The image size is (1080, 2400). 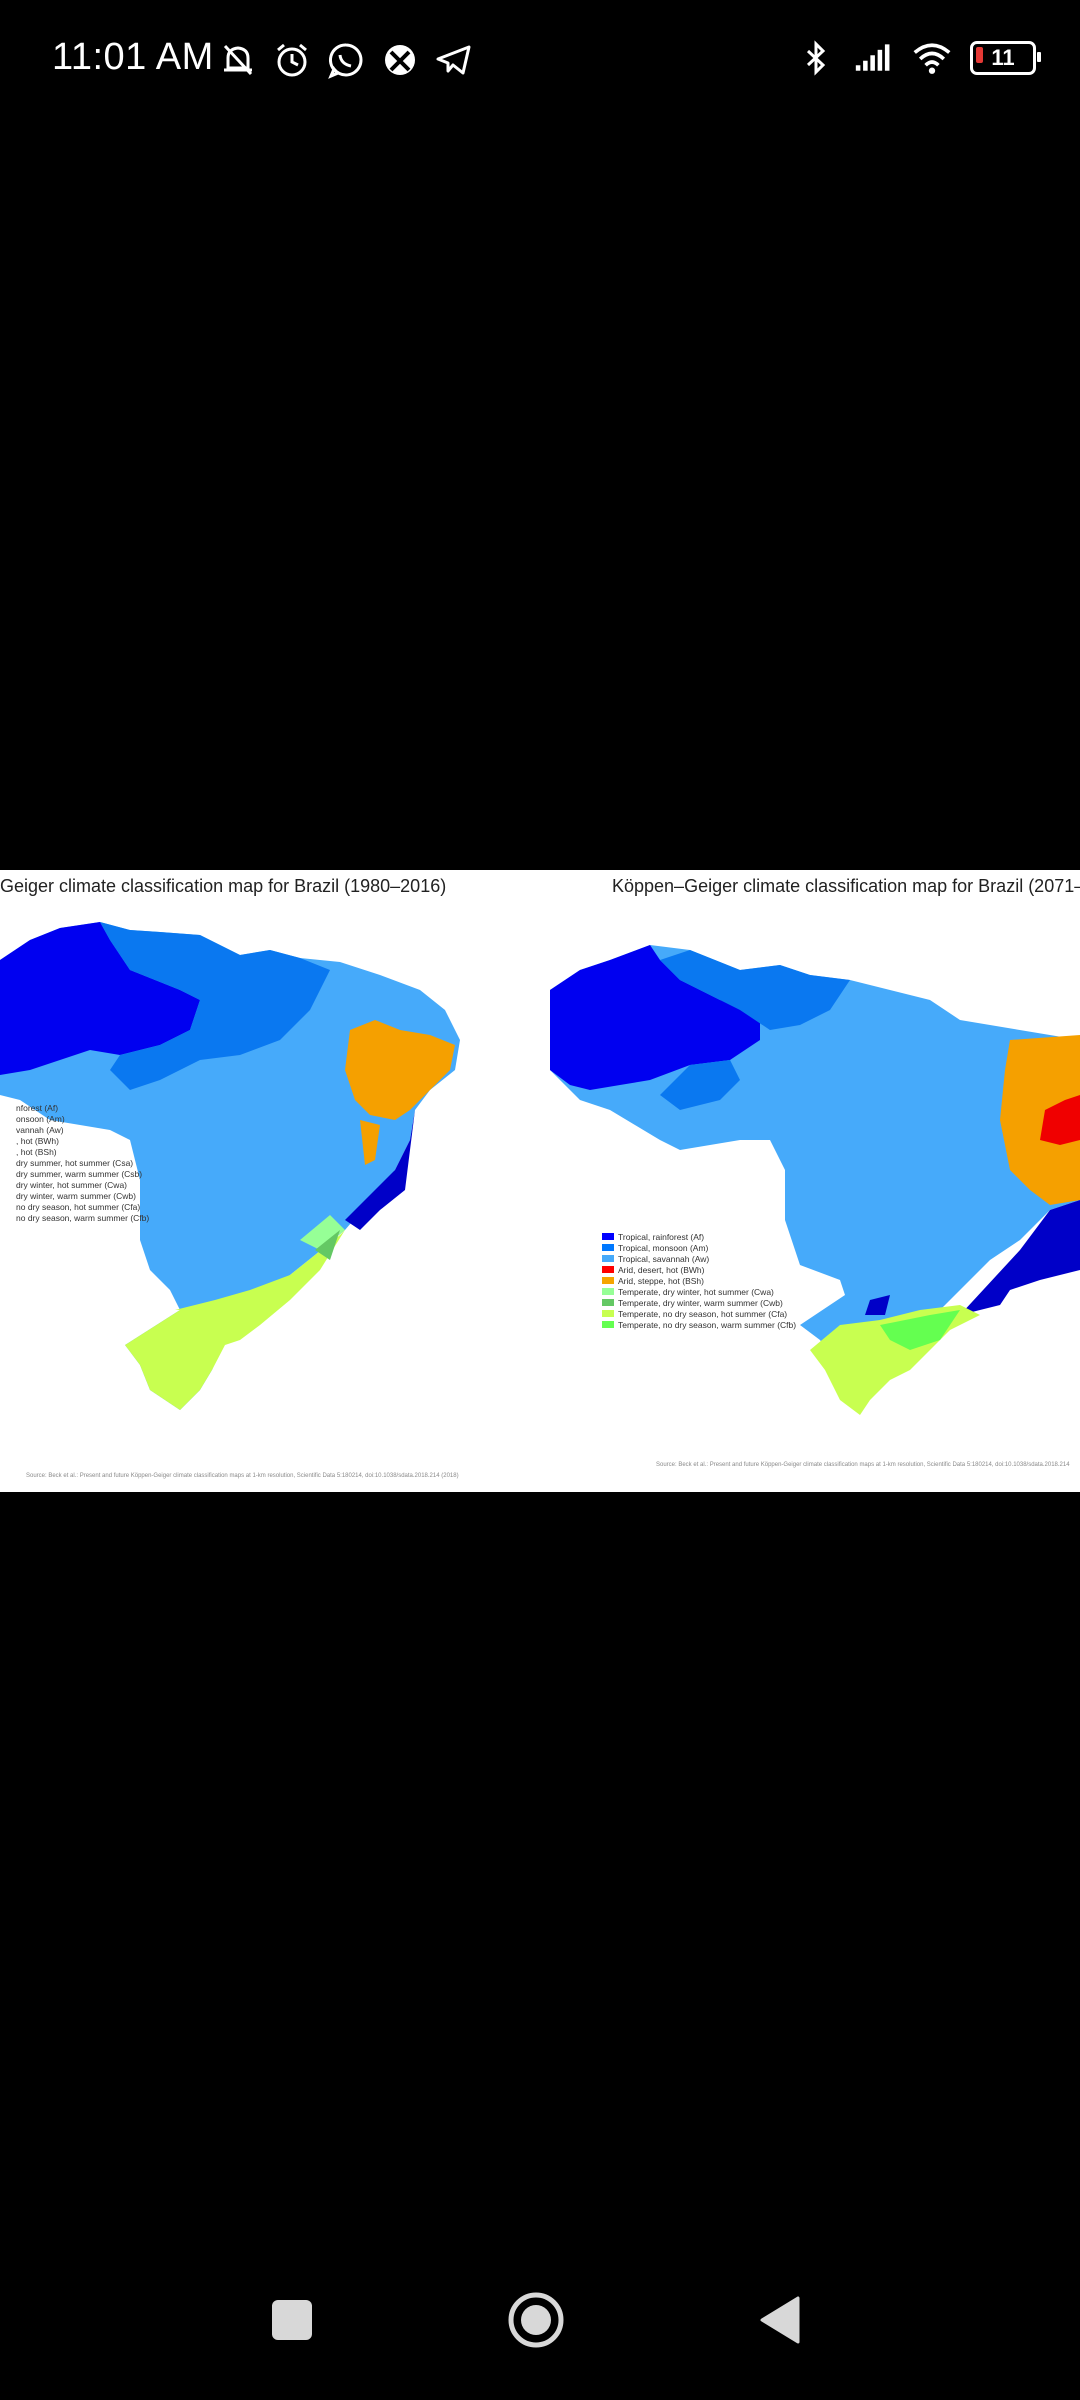 I want to click on whatsapp-icon, so click(x=346, y=60).